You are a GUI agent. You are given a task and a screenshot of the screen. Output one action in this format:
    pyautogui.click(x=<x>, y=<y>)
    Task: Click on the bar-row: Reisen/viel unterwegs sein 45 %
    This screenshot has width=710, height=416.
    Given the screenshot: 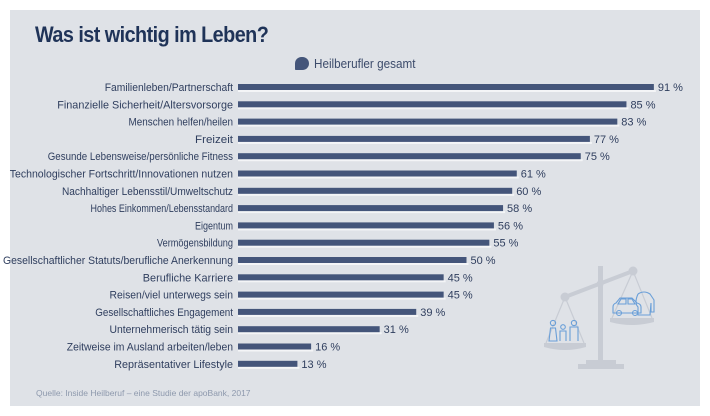 What is the action you would take?
    pyautogui.click(x=291, y=296)
    